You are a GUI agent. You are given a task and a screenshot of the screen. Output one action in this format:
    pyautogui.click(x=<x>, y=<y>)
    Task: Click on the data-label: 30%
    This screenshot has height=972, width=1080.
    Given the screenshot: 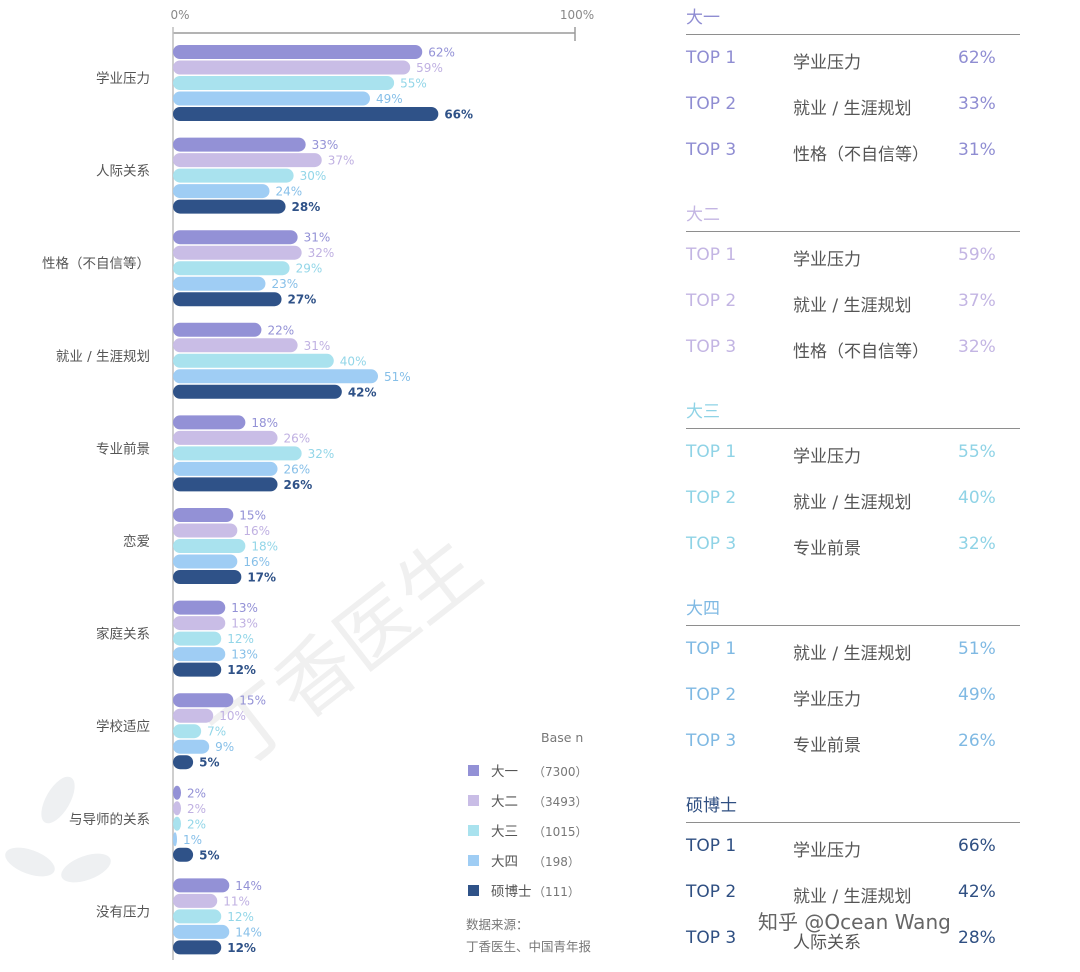 What is the action you would take?
    pyautogui.click(x=313, y=176)
    